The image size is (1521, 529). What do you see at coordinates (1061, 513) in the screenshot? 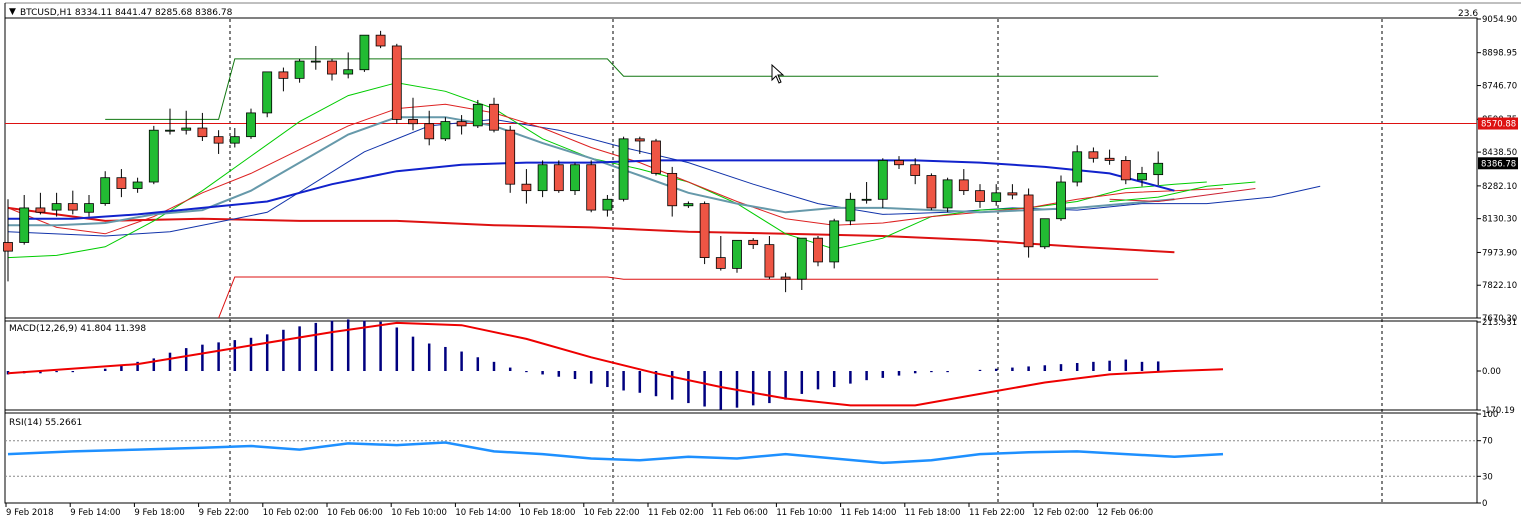
I see `time-tick-label: 12 Feb 02:00` at bounding box center [1061, 513].